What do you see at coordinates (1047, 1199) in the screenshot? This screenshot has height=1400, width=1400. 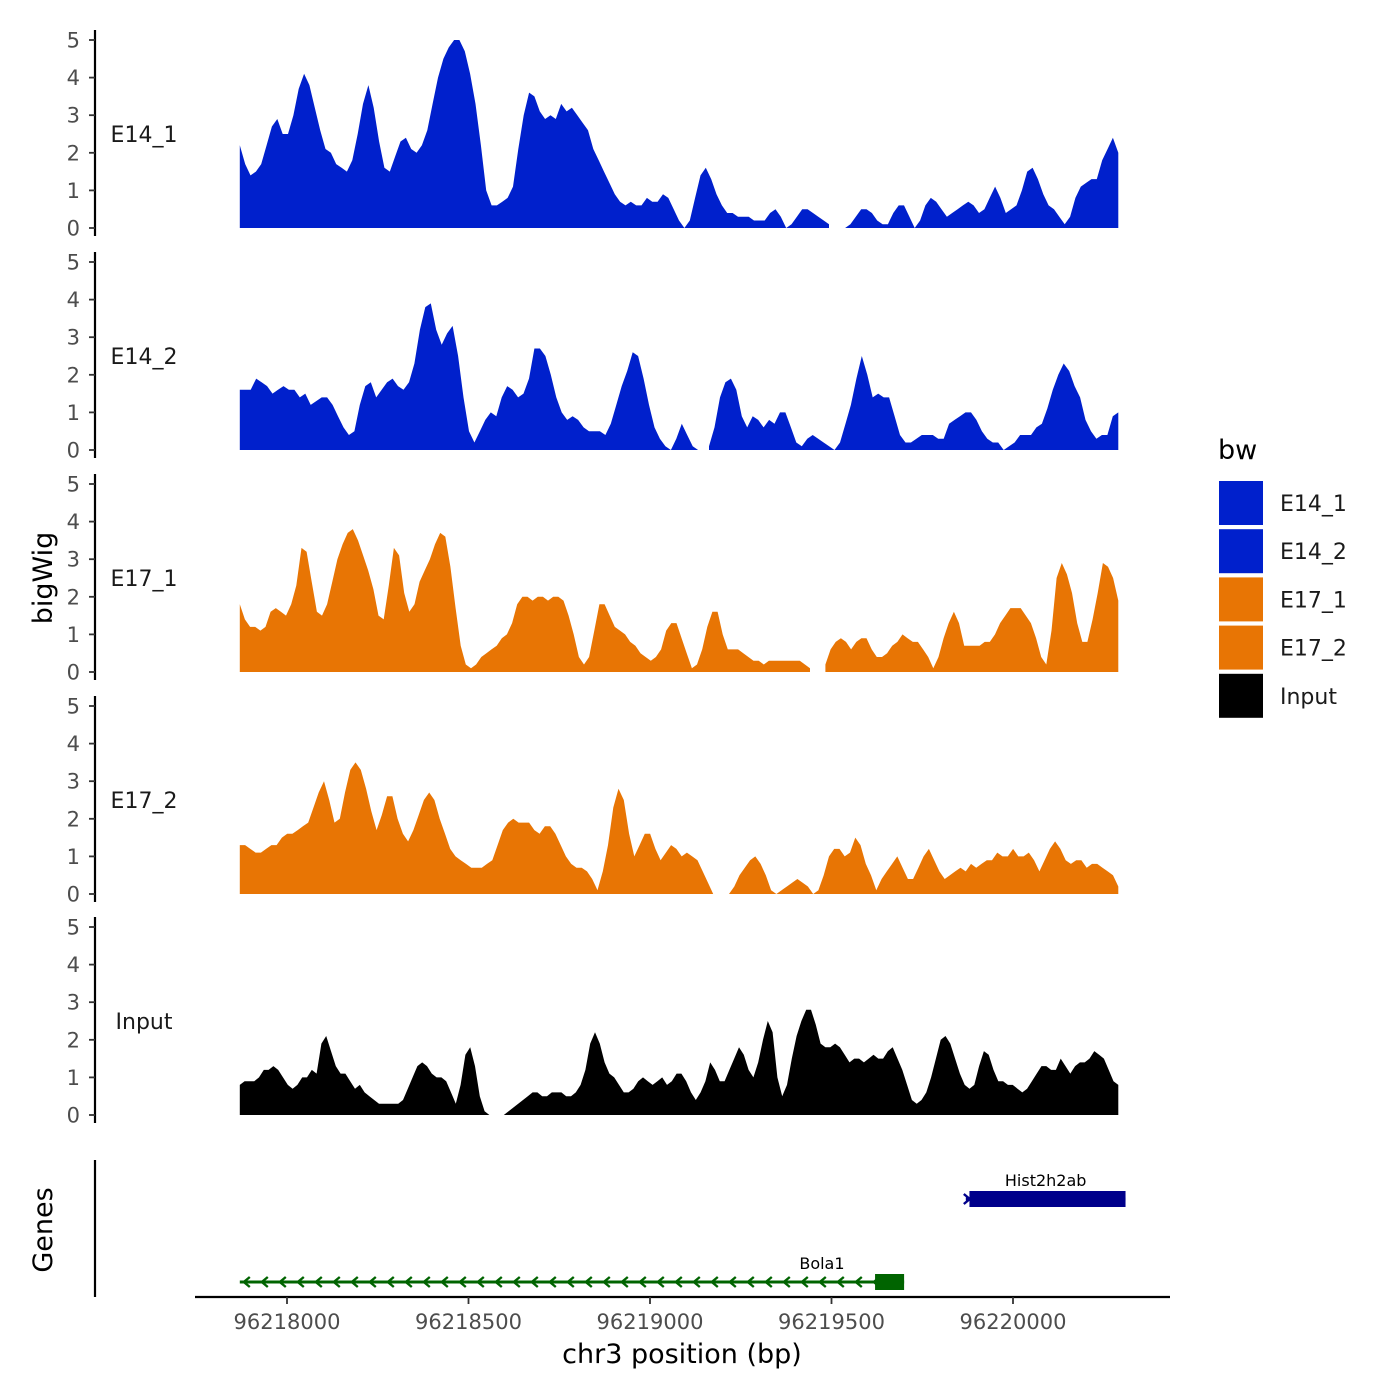 I see `gene-exon` at bounding box center [1047, 1199].